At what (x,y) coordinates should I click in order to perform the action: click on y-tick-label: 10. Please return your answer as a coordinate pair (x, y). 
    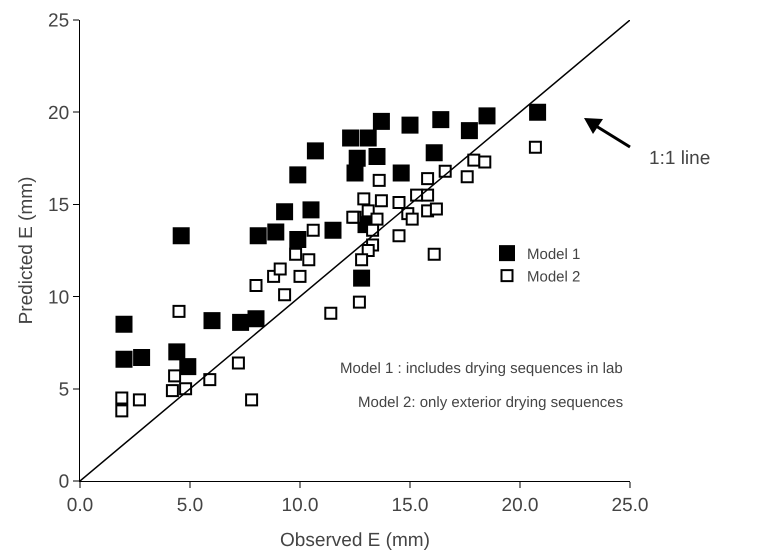
    Looking at the image, I should click on (59, 297).